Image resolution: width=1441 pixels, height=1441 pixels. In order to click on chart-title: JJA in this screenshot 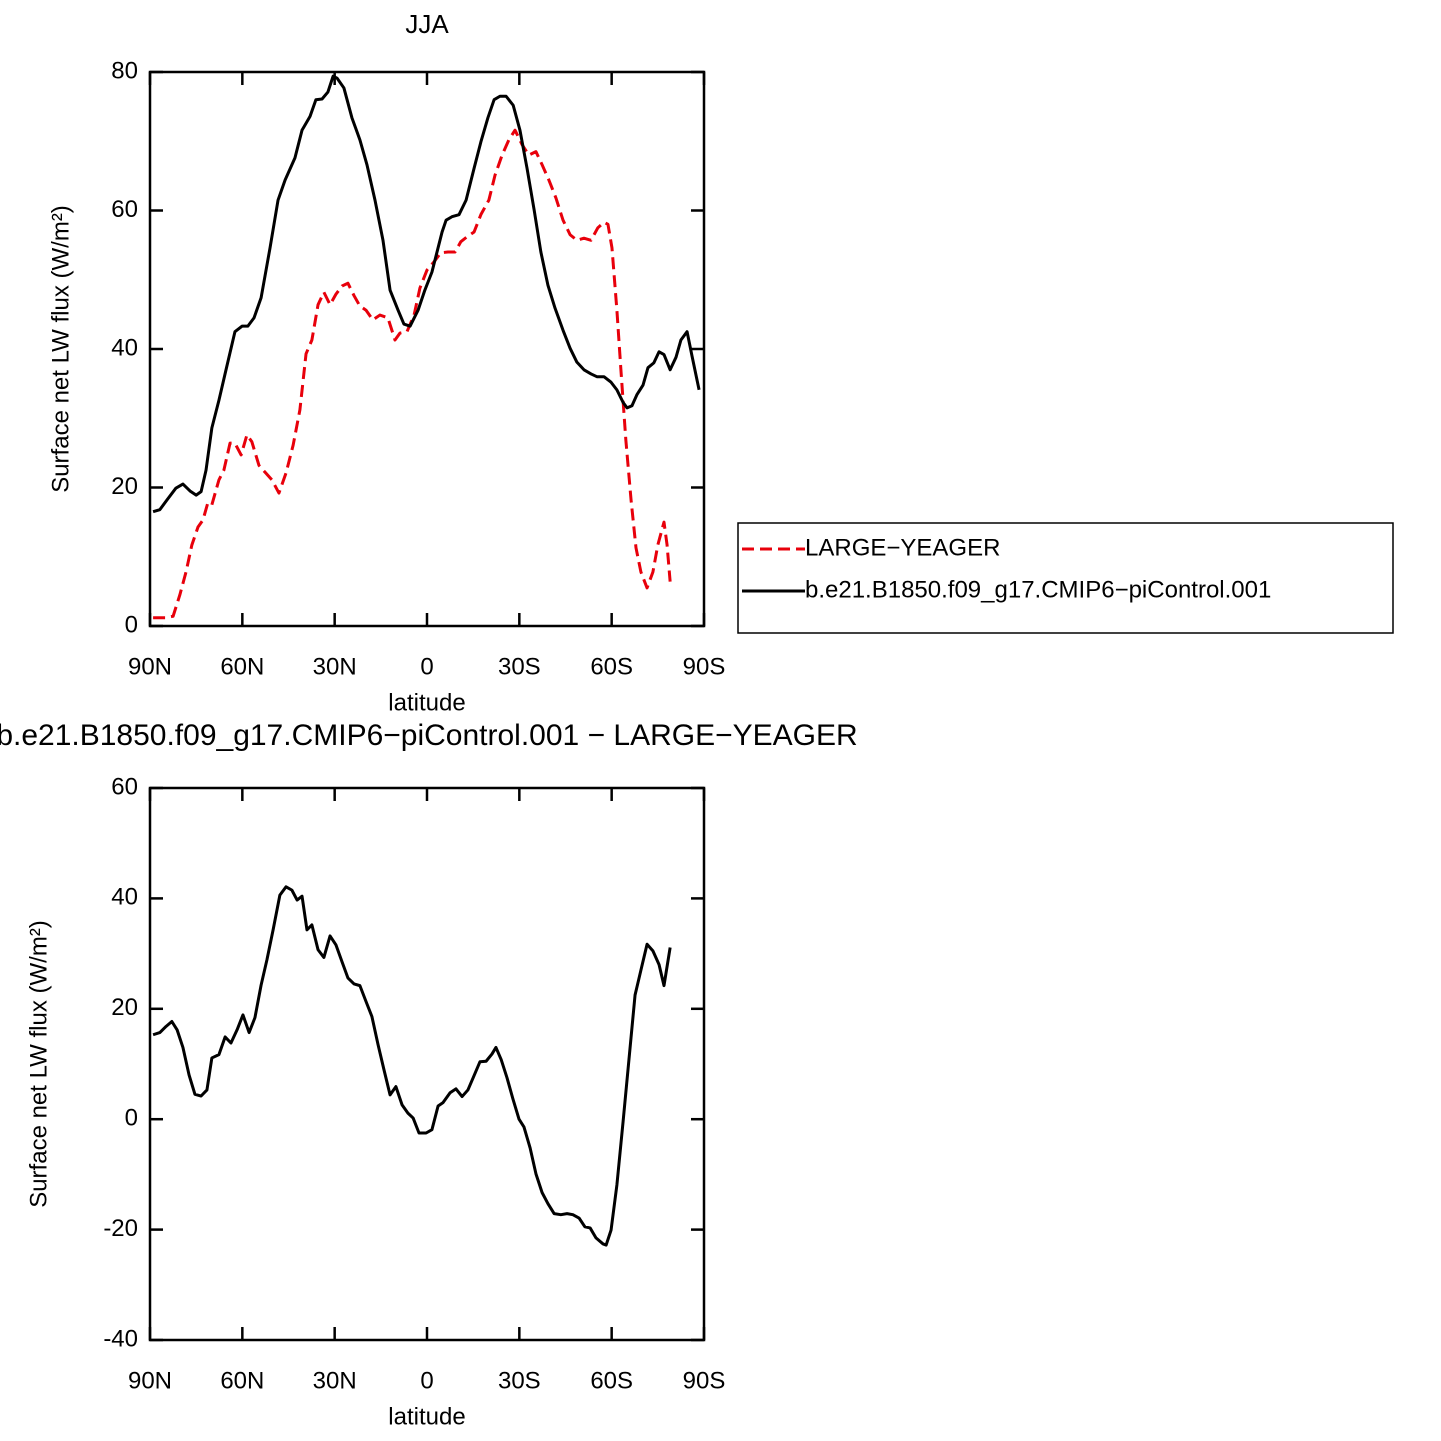, I will do `click(427, 24)`.